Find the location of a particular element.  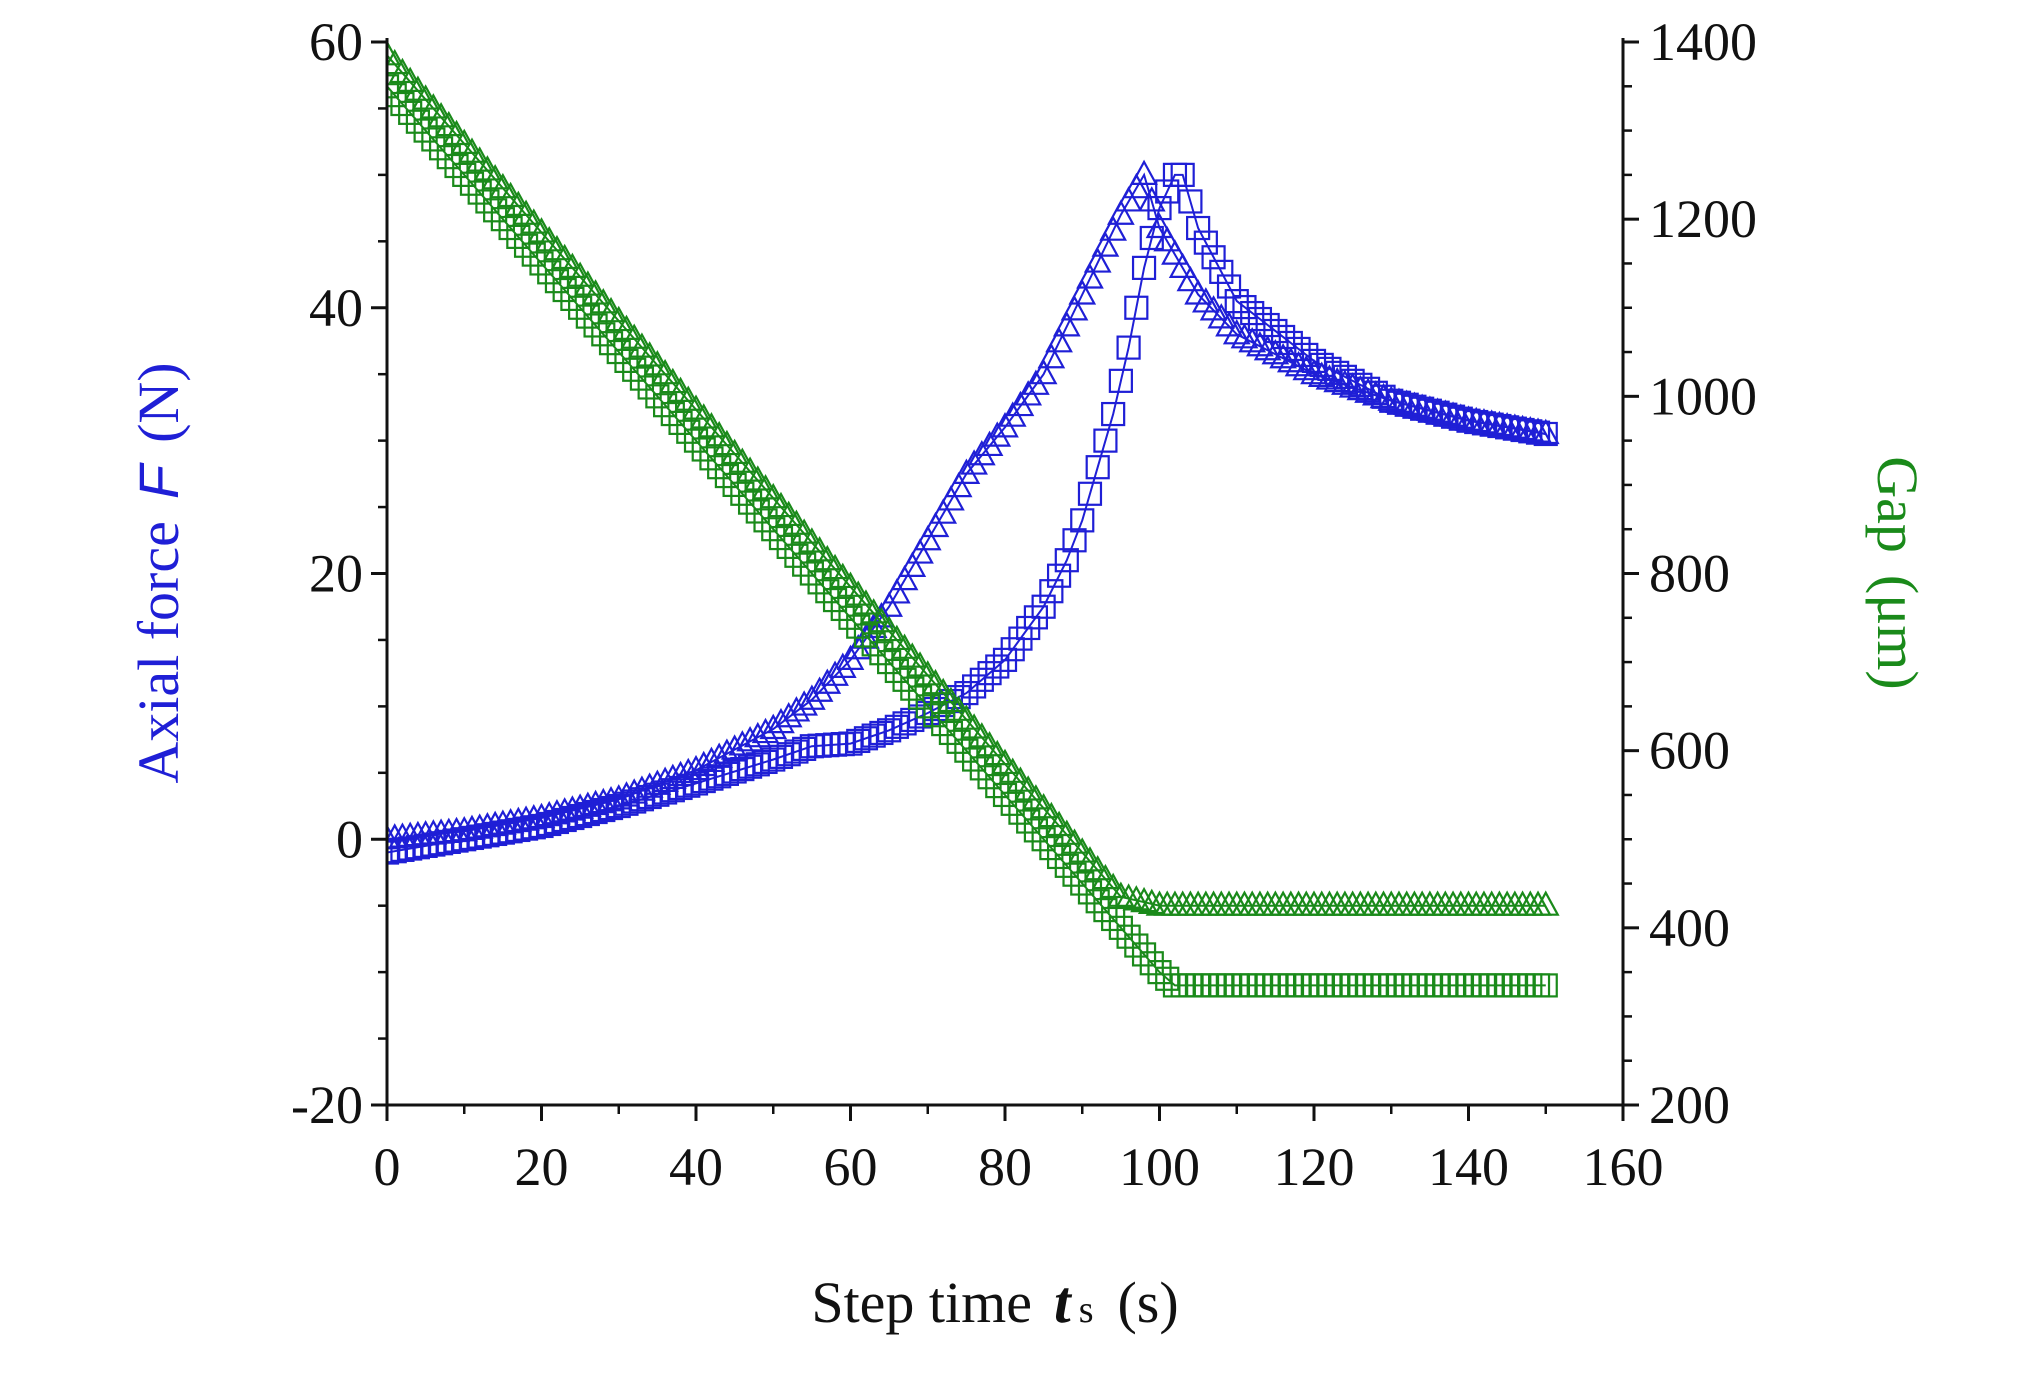

x-tick-label: 20 is located at coordinates (542, 1167).